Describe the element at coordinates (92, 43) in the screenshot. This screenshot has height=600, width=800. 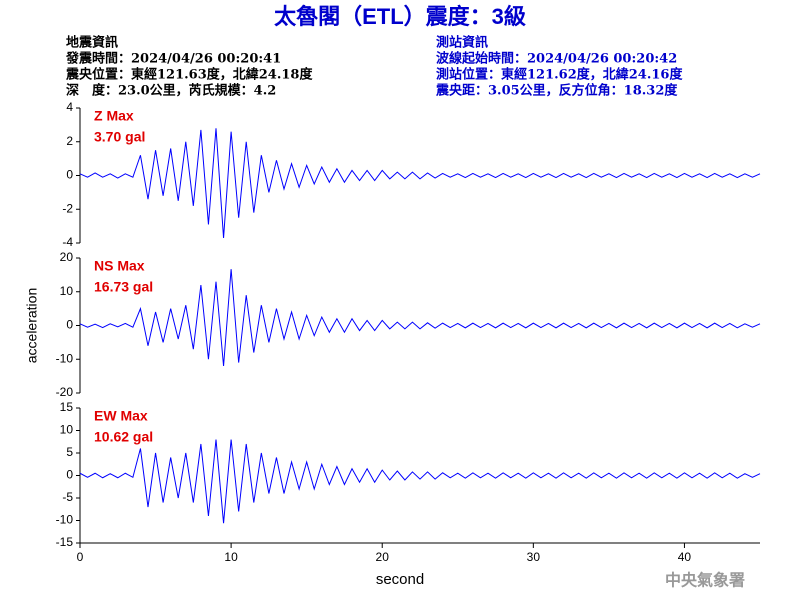
I see `info-line: 地震資訊` at that location.